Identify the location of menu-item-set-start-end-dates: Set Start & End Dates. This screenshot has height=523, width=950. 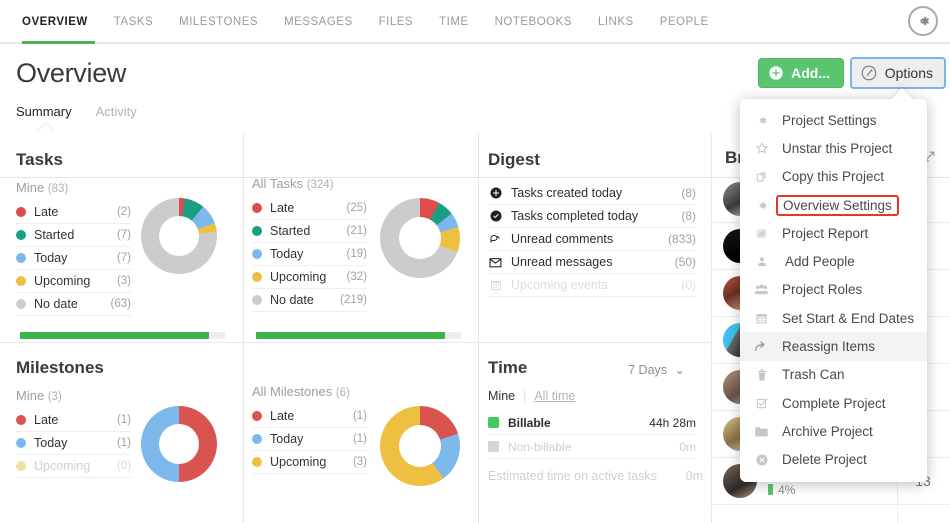
(833, 318).